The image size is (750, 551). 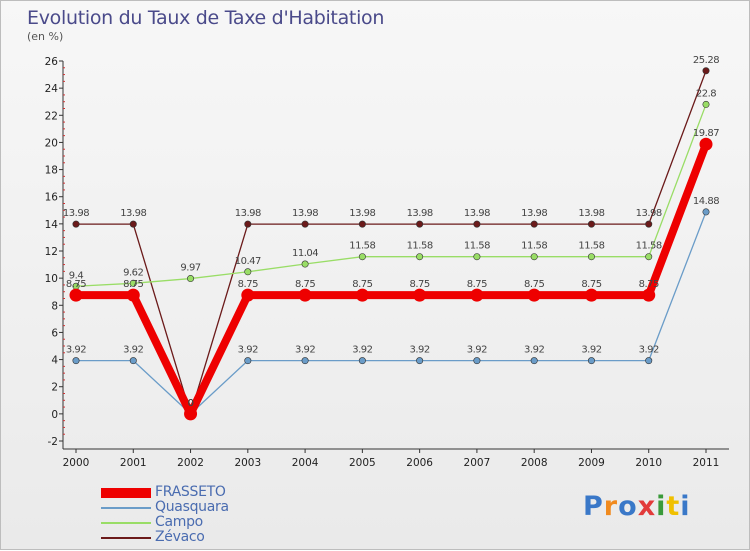 What do you see at coordinates (706, 60) in the screenshot?
I see `data-label-zévaco: 25.28` at bounding box center [706, 60].